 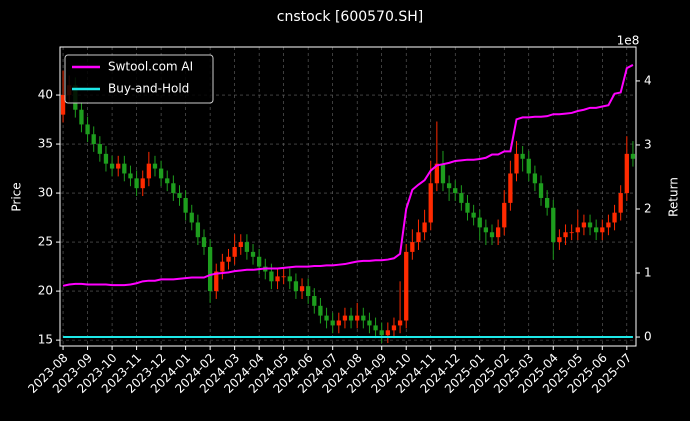 I want to click on y2-tick-label: 3, so click(x=648, y=144).